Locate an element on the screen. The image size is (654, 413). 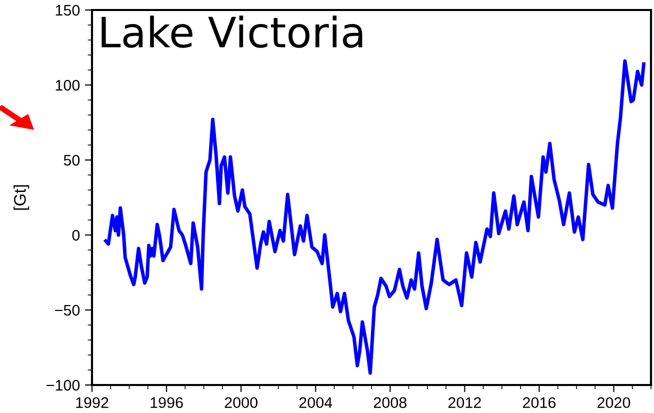
x-tick-label: 2008 is located at coordinates (390, 402).